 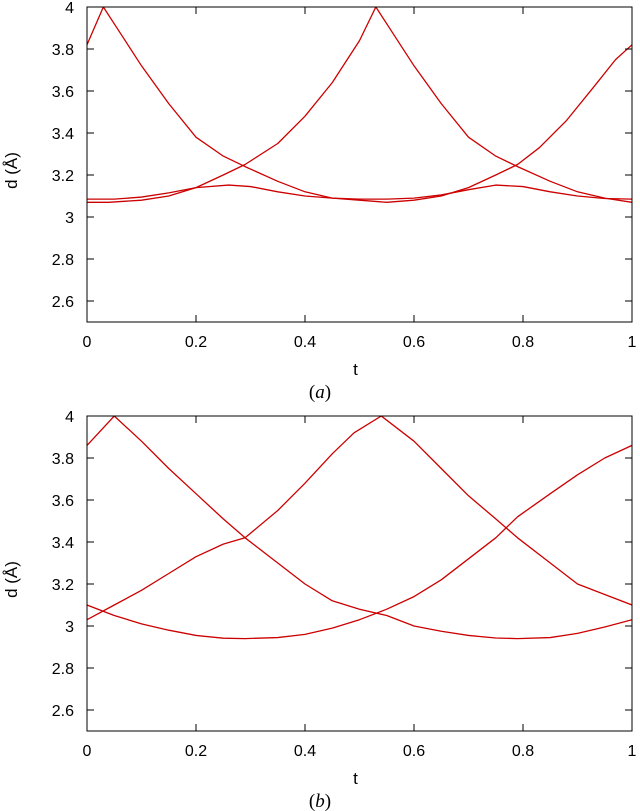 I want to click on caption-a: (a), so click(x=320, y=392).